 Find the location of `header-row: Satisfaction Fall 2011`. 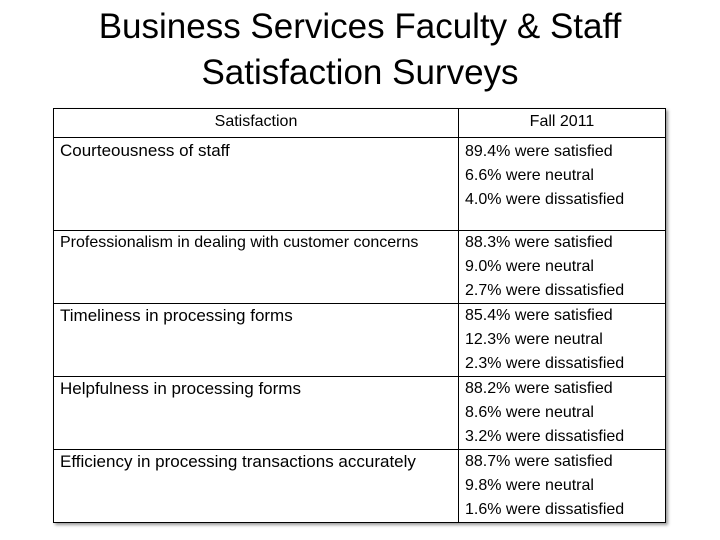

header-row: Satisfaction Fall 2011 is located at coordinates (359, 123).